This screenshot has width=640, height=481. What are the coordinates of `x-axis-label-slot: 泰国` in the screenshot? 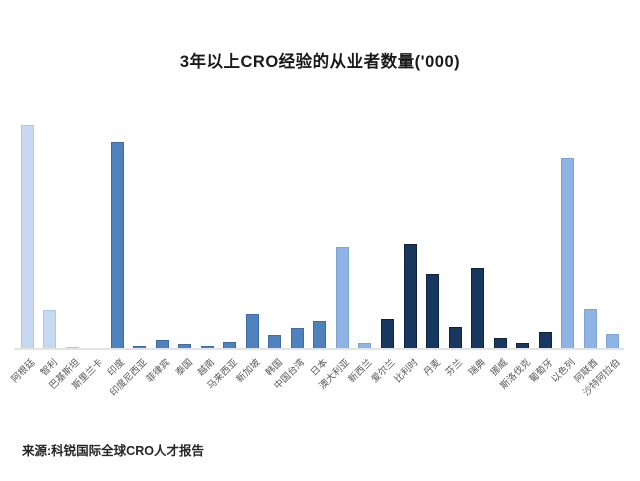 It's located at (185, 388).